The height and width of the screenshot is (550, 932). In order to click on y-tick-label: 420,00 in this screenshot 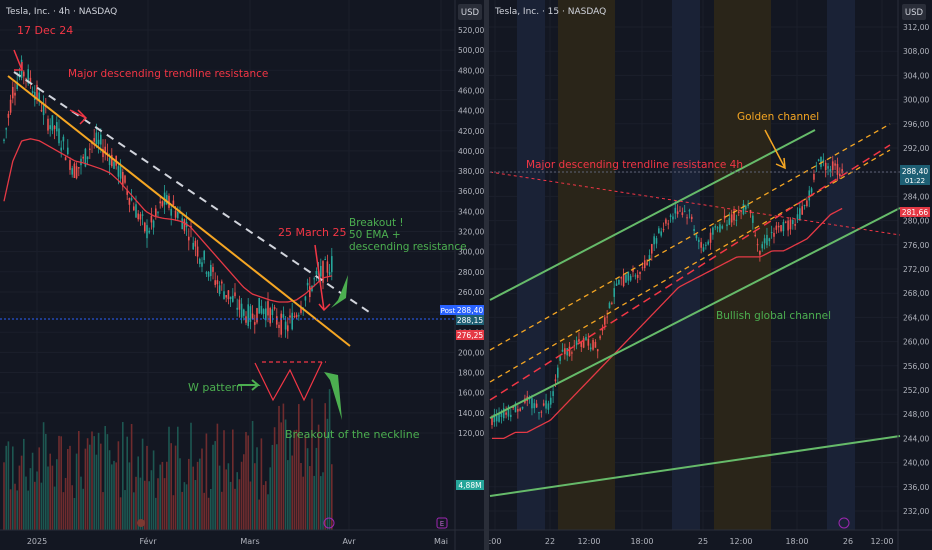, I will do `click(471, 131)`.